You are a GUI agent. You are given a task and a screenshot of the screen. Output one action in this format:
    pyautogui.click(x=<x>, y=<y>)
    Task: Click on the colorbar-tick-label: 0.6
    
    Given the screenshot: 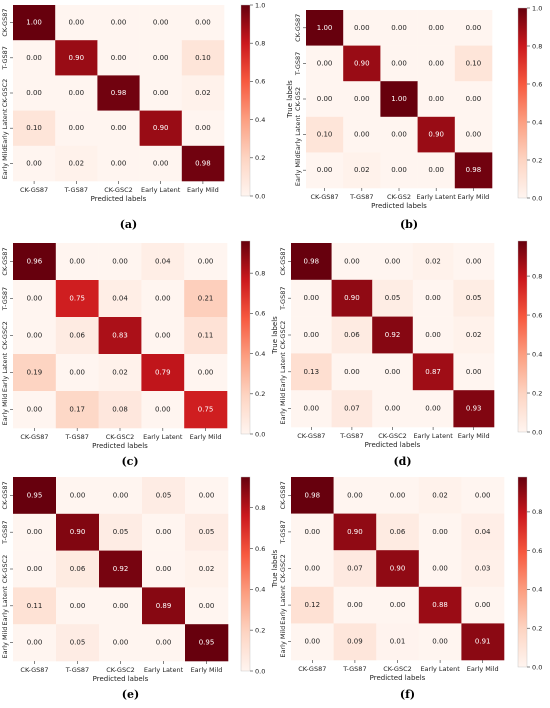 What is the action you would take?
    pyautogui.click(x=260, y=314)
    